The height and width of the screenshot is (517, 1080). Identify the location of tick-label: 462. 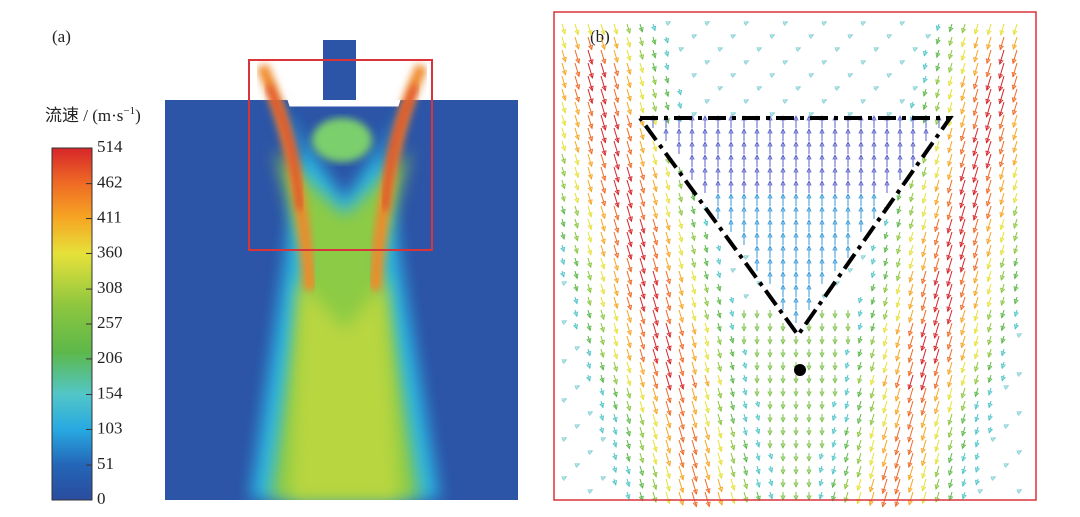
(110, 182).